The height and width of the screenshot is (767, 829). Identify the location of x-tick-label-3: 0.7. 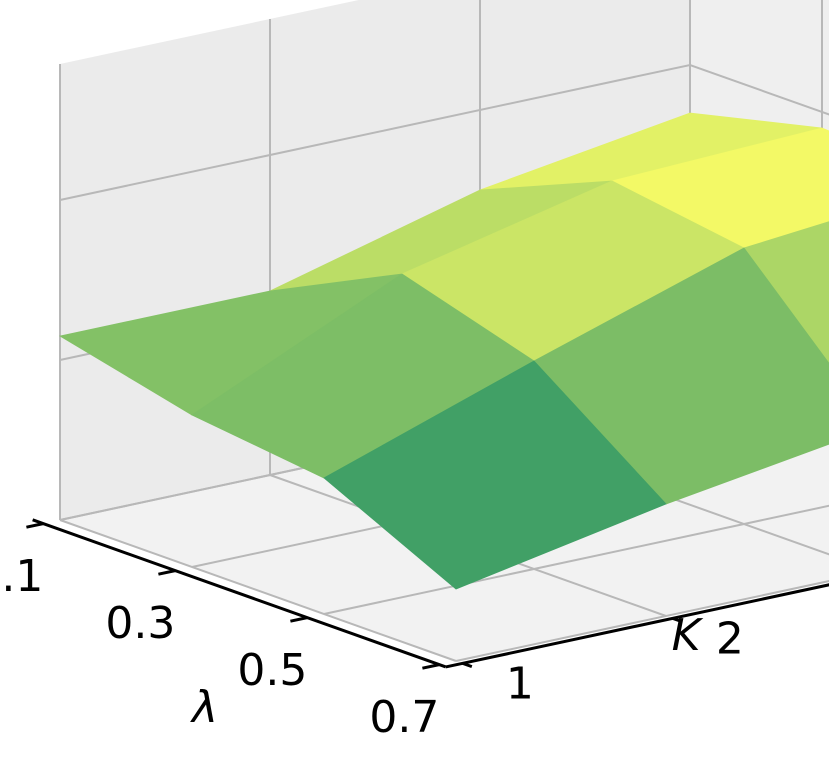
(404, 717).